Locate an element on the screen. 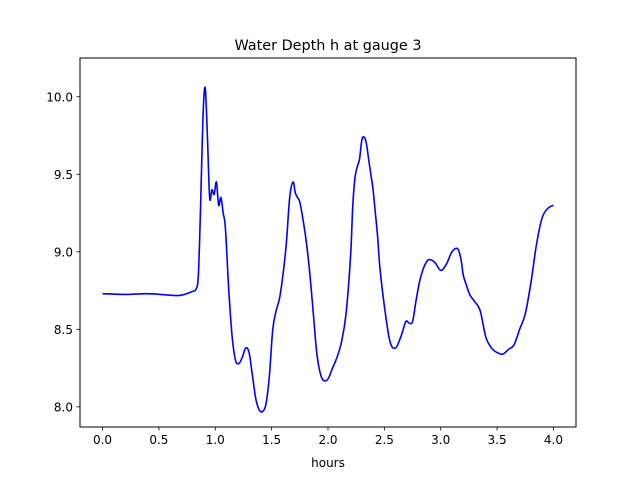  x-tick-label: 1.5 is located at coordinates (271, 440).